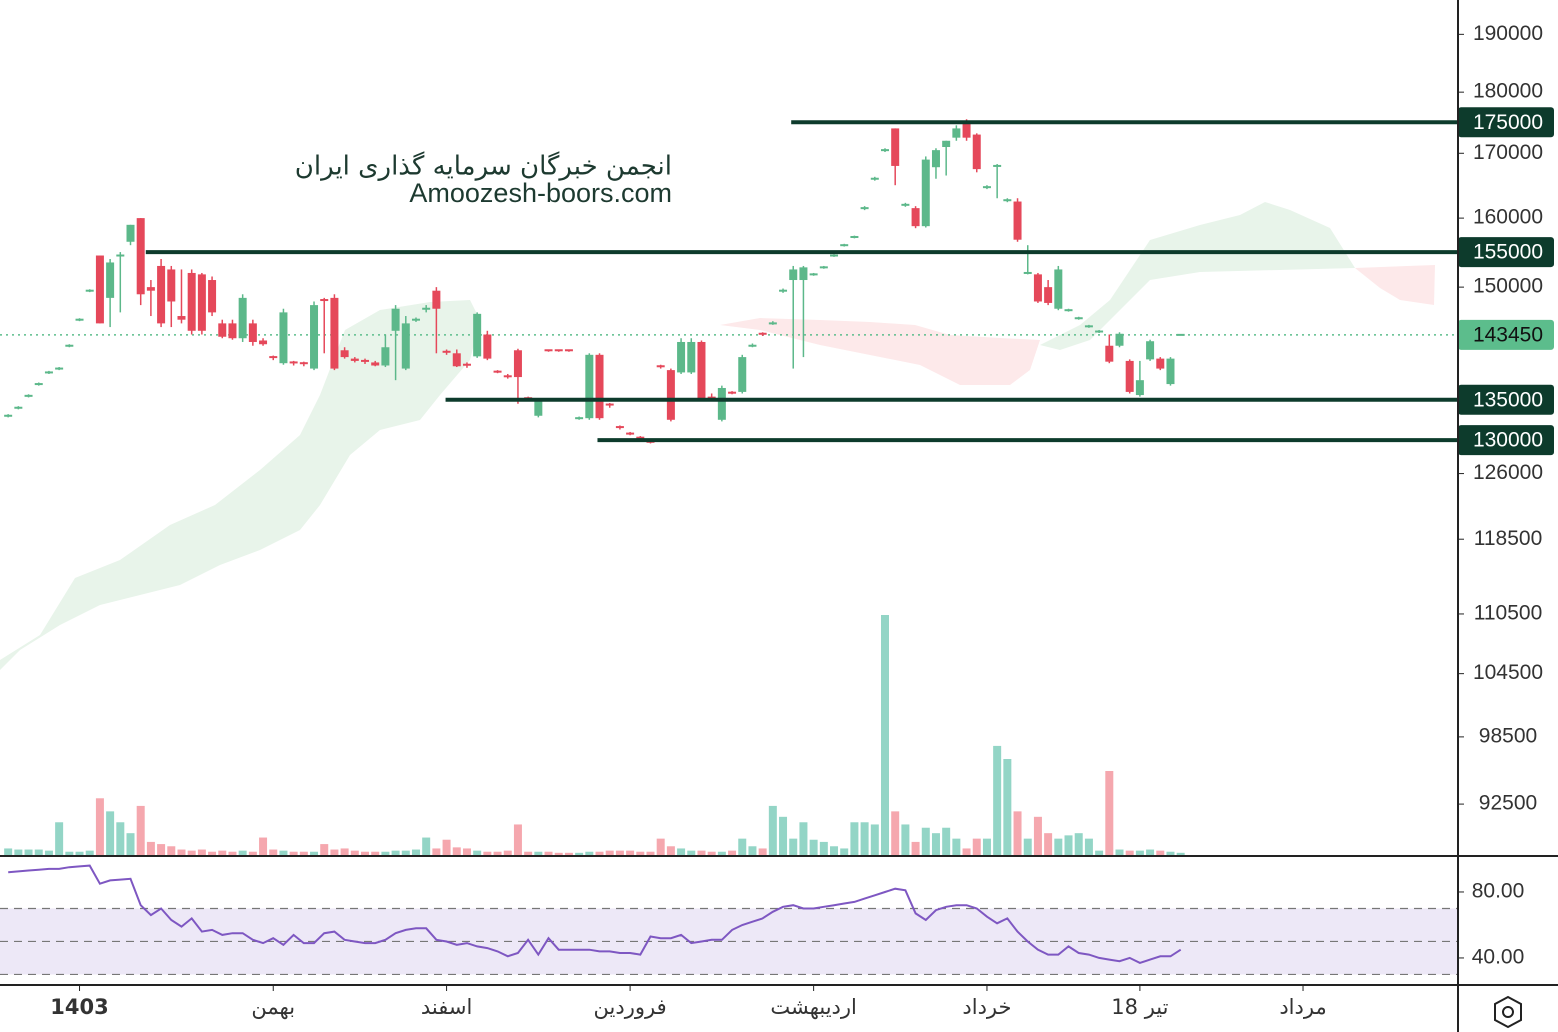 Image resolution: width=1558 pixels, height=1032 pixels. Describe the element at coordinates (1508, 91) in the screenshot. I see `y-tick-label: 180000` at that location.